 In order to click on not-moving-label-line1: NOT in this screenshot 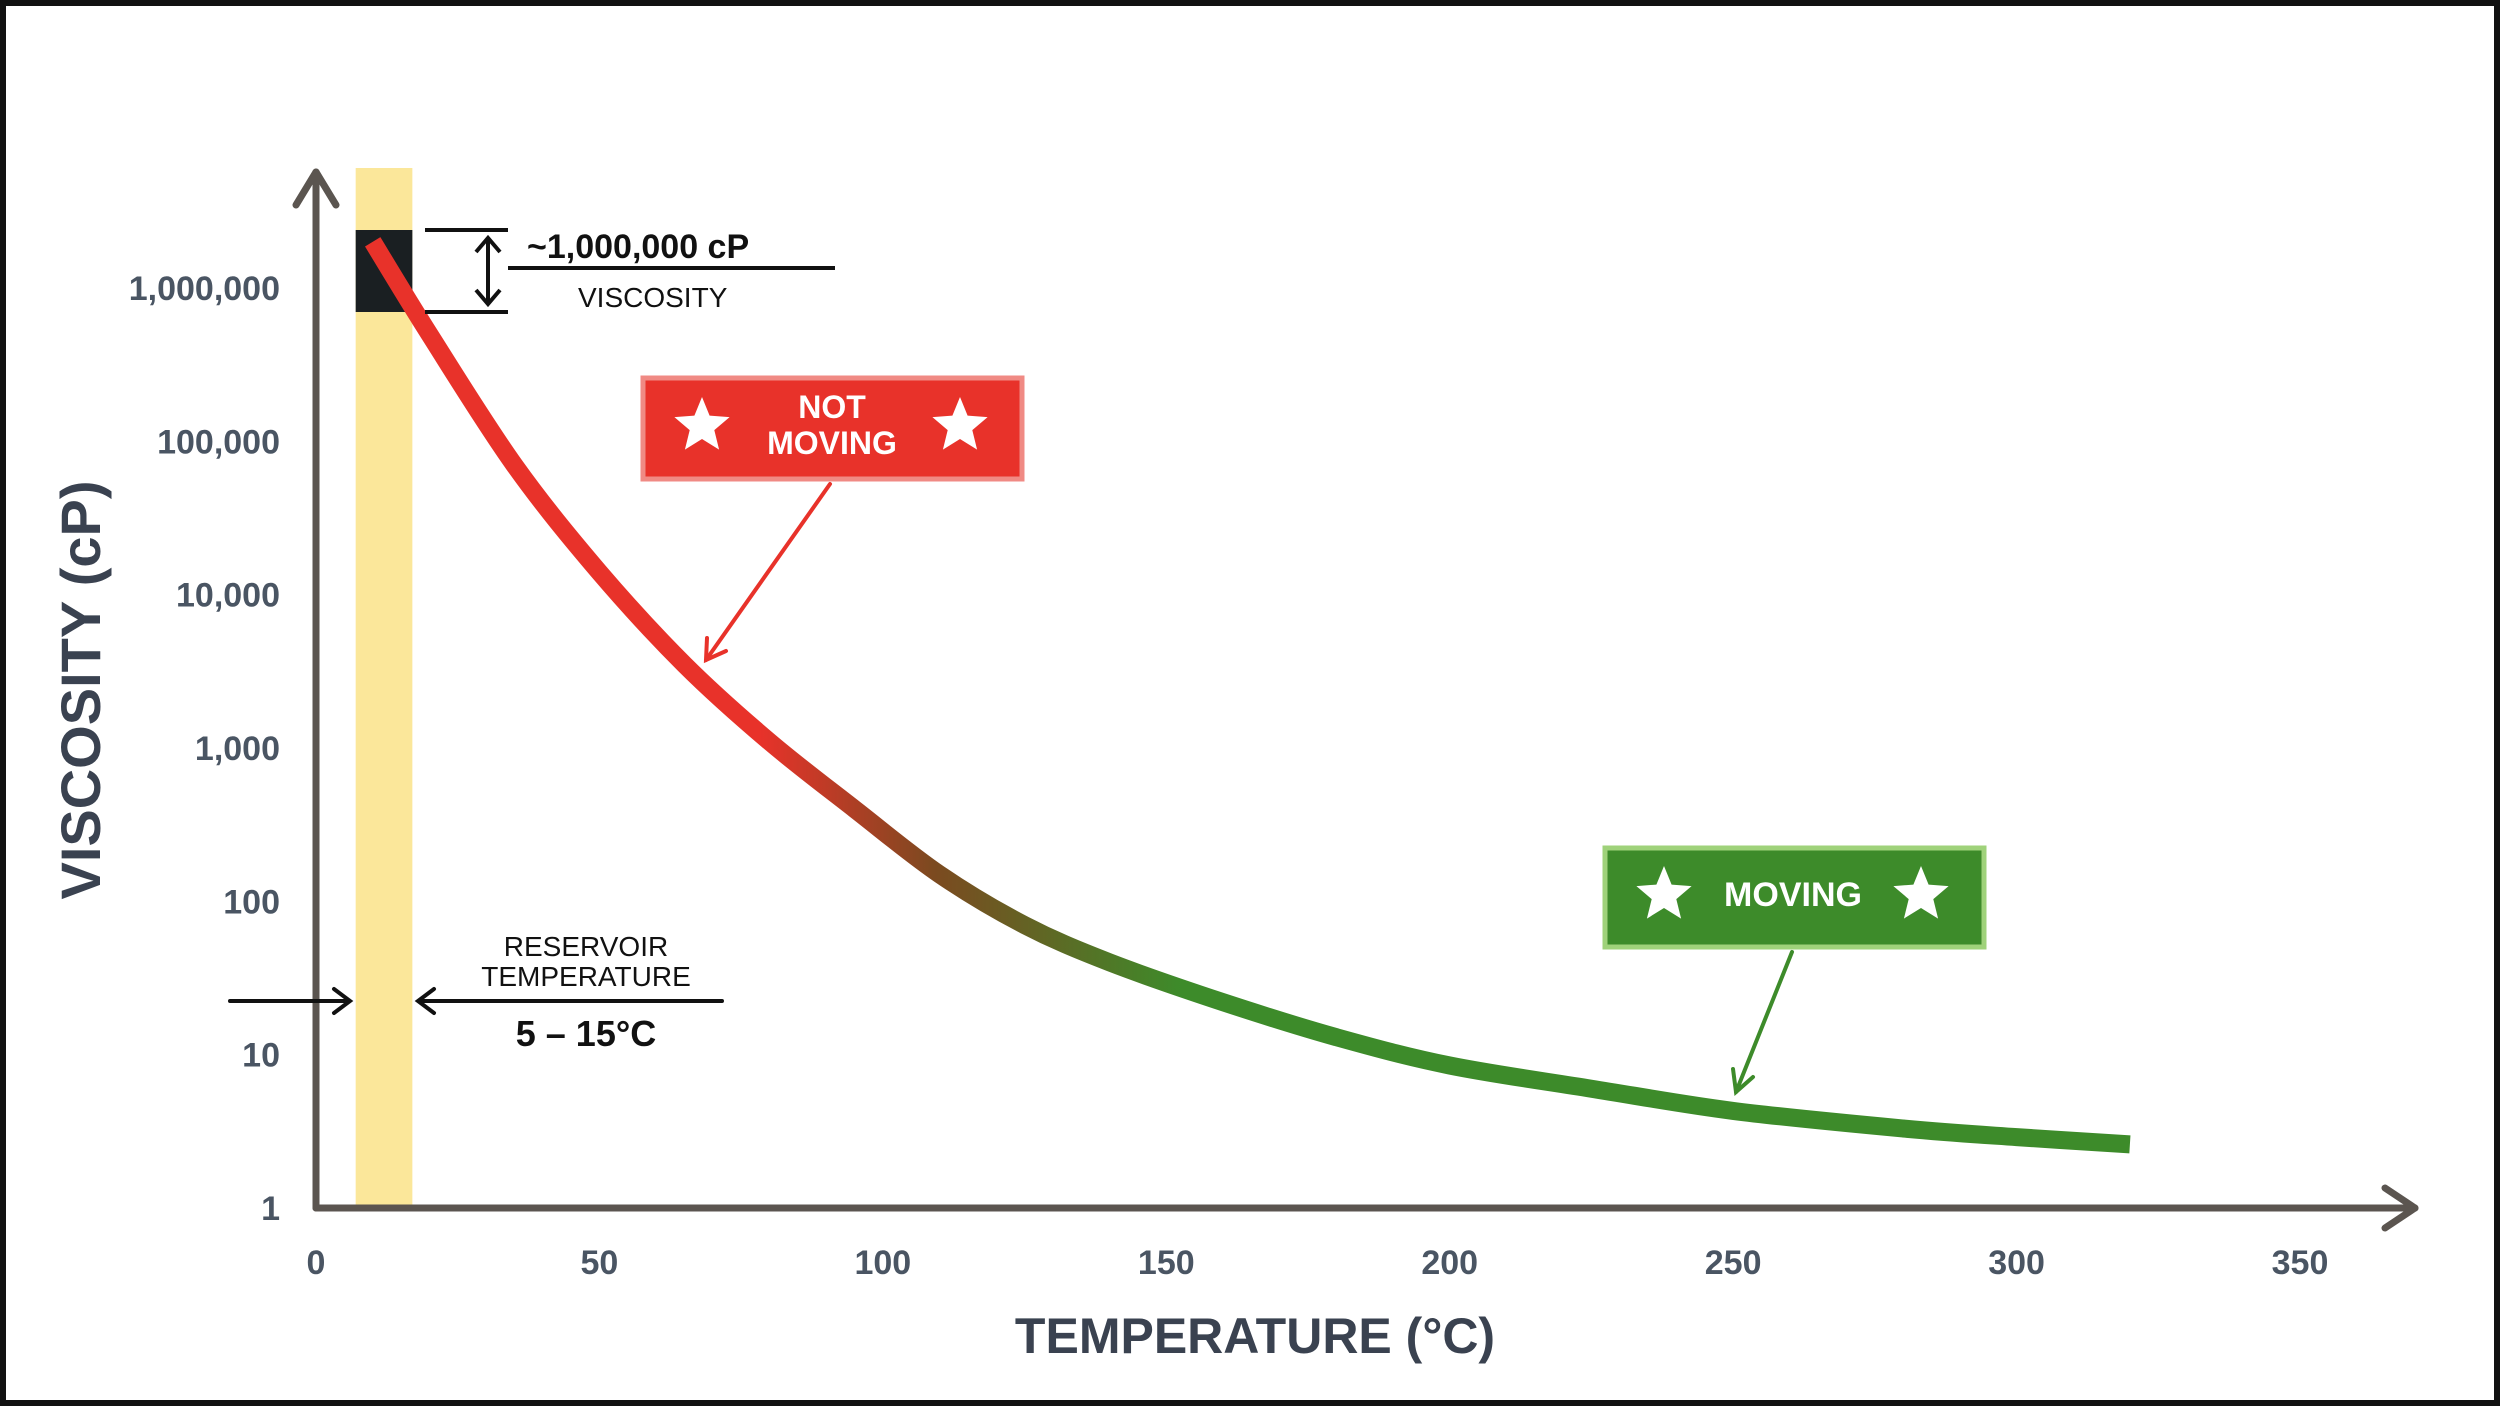, I will do `click(832, 407)`.